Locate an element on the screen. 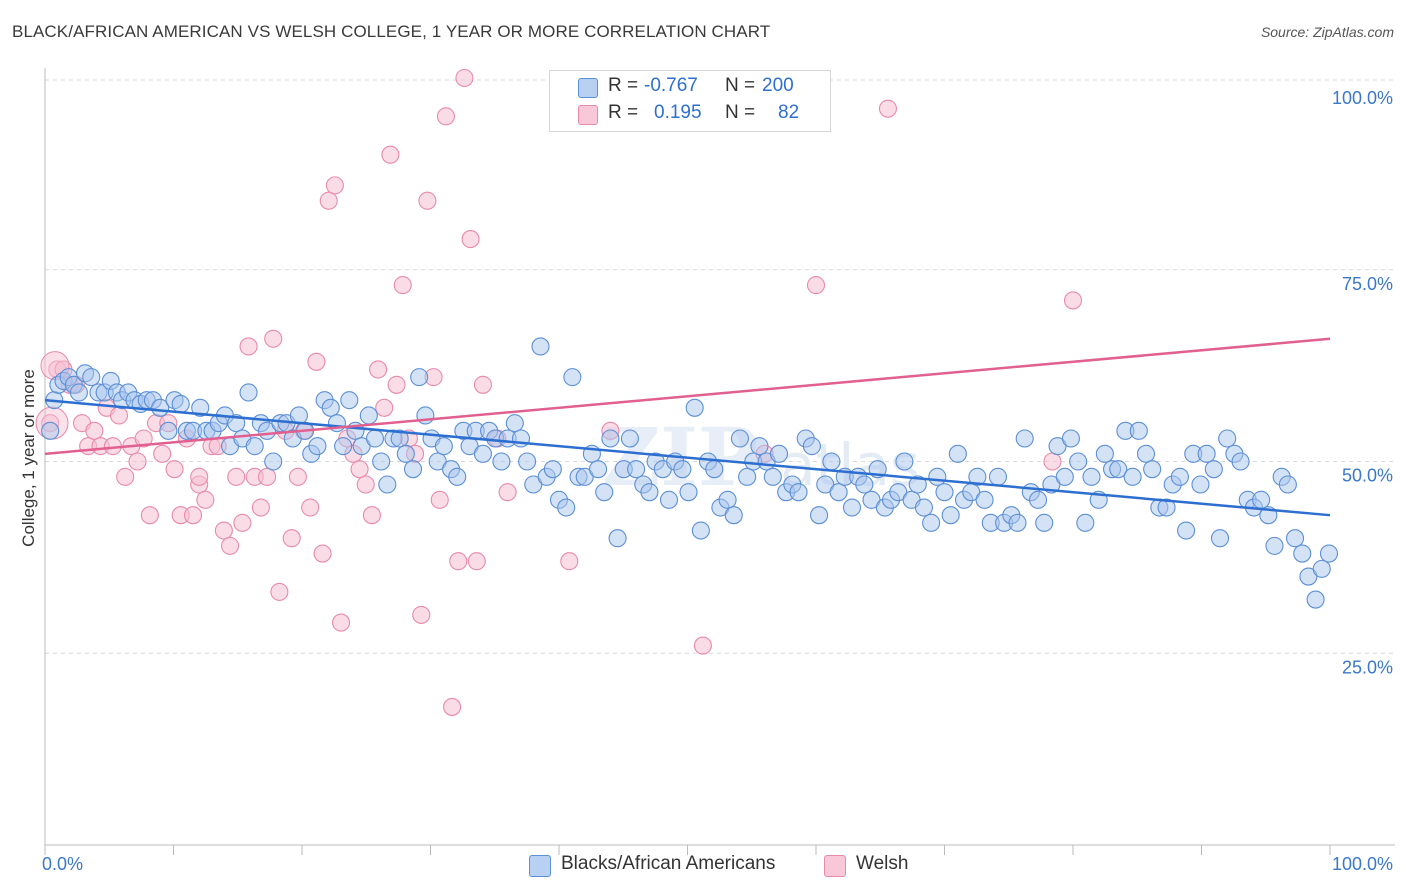 The height and width of the screenshot is (892, 1406). x-tick-label: 100.0% is located at coordinates (1362, 864).